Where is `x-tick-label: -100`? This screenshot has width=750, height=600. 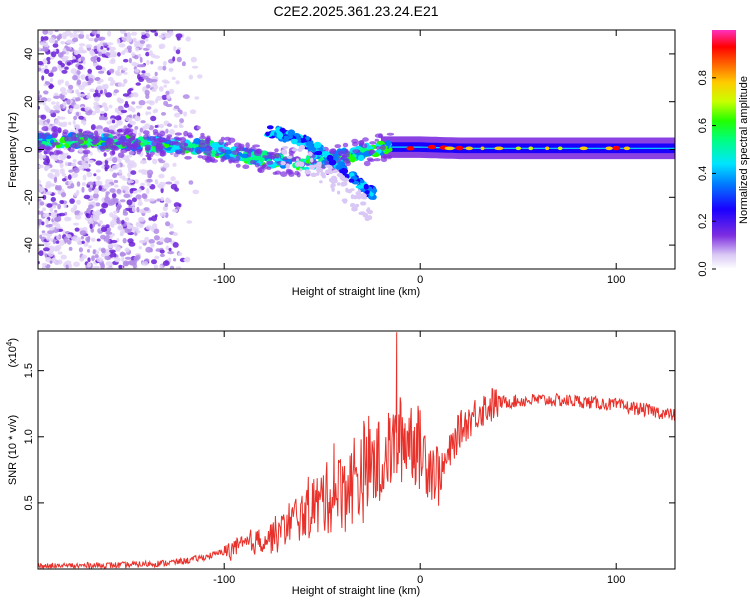 x-tick-label: -100 is located at coordinates (224, 280).